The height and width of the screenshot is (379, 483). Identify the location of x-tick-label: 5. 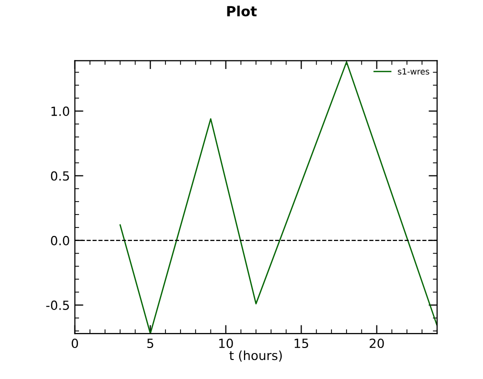
(150, 343).